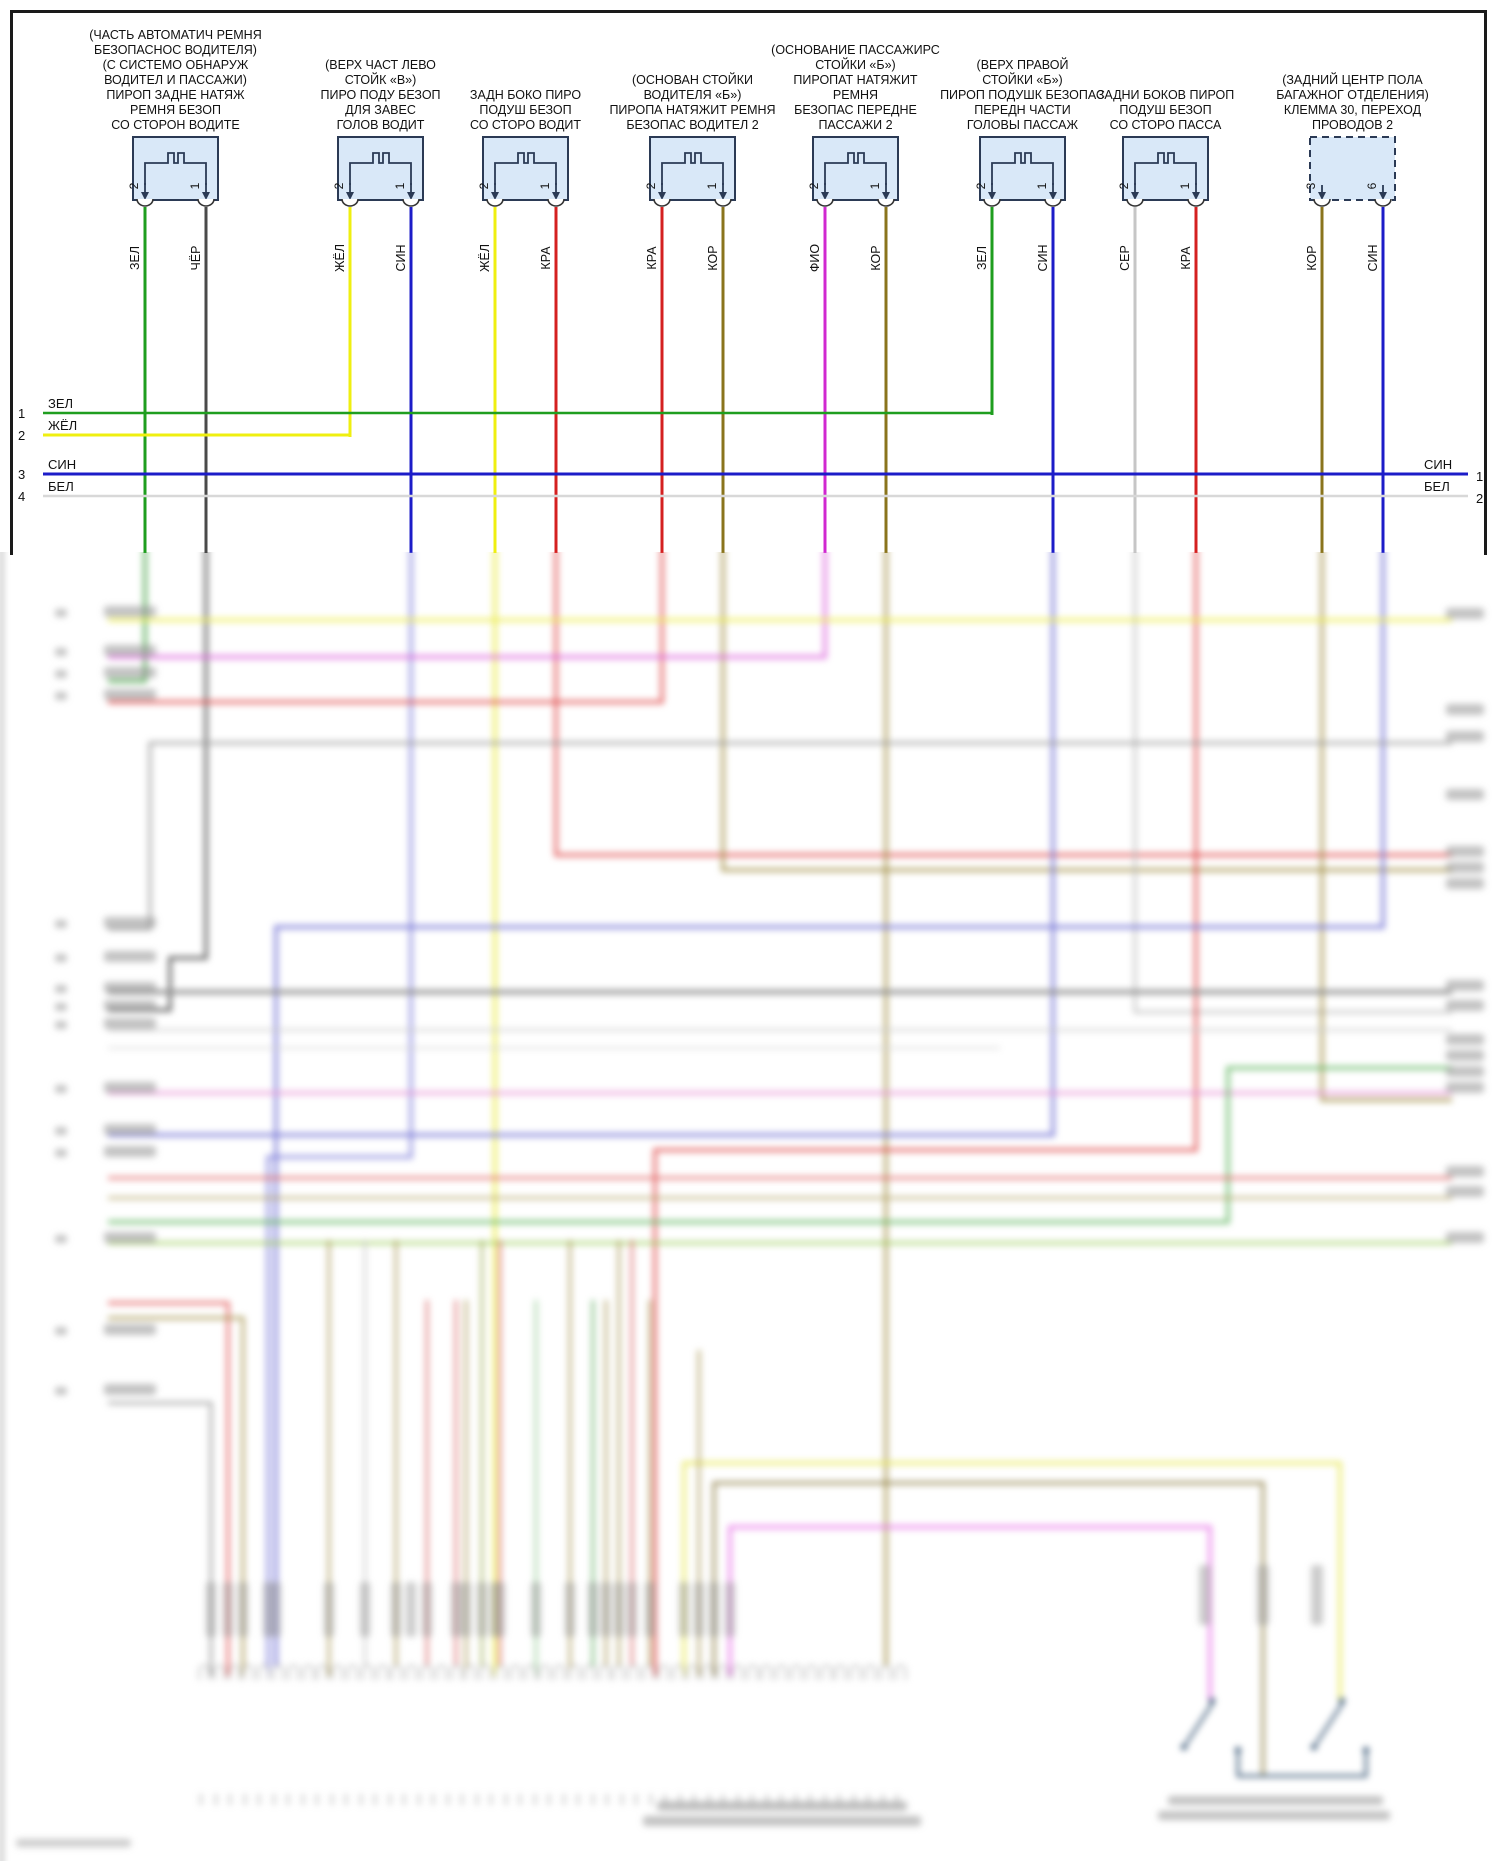 Image resolution: width=1500 pixels, height=1861 pixels. I want to click on pin-number: 2, so click(814, 186).